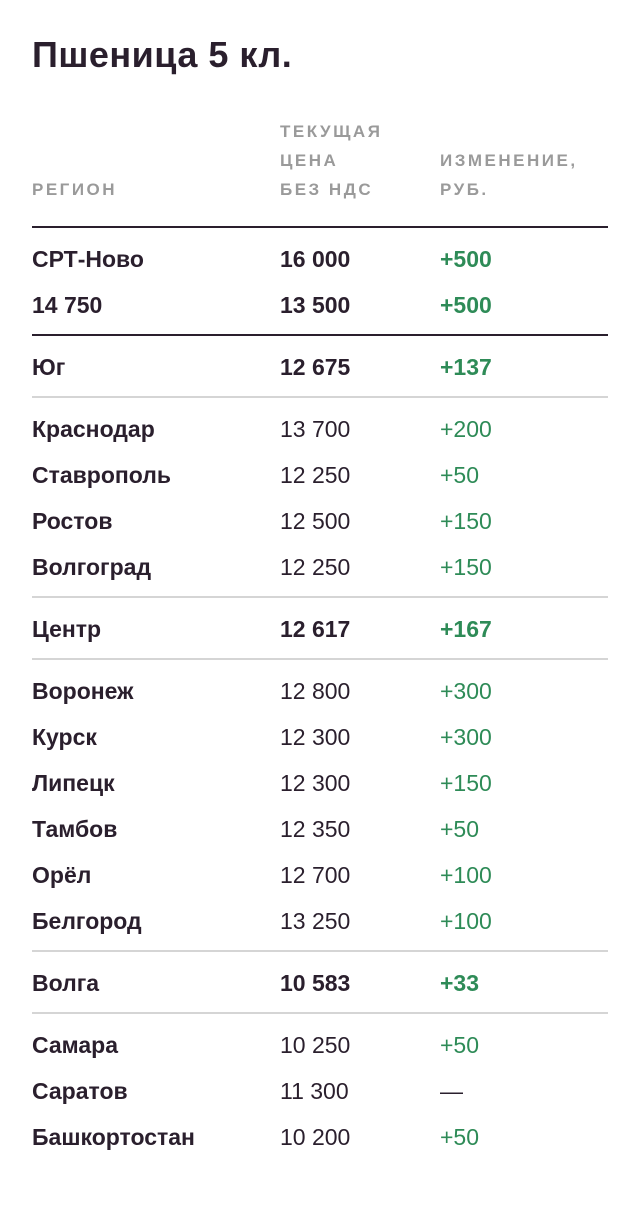 This screenshot has width=640, height=1208. I want to click on row-change: +167, so click(466, 629).